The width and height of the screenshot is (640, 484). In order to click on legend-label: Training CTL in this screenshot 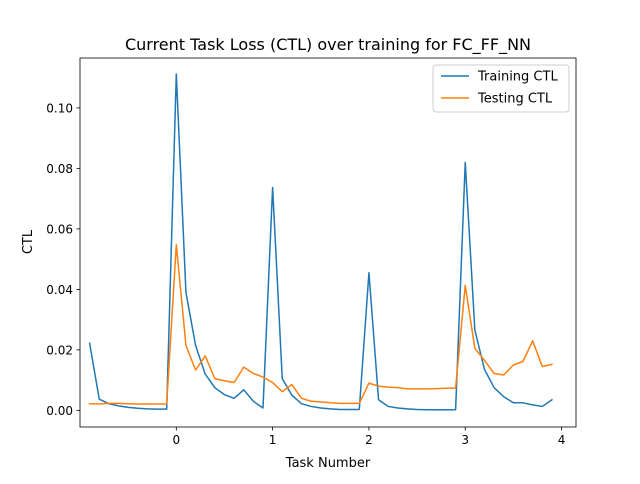, I will do `click(517, 77)`.